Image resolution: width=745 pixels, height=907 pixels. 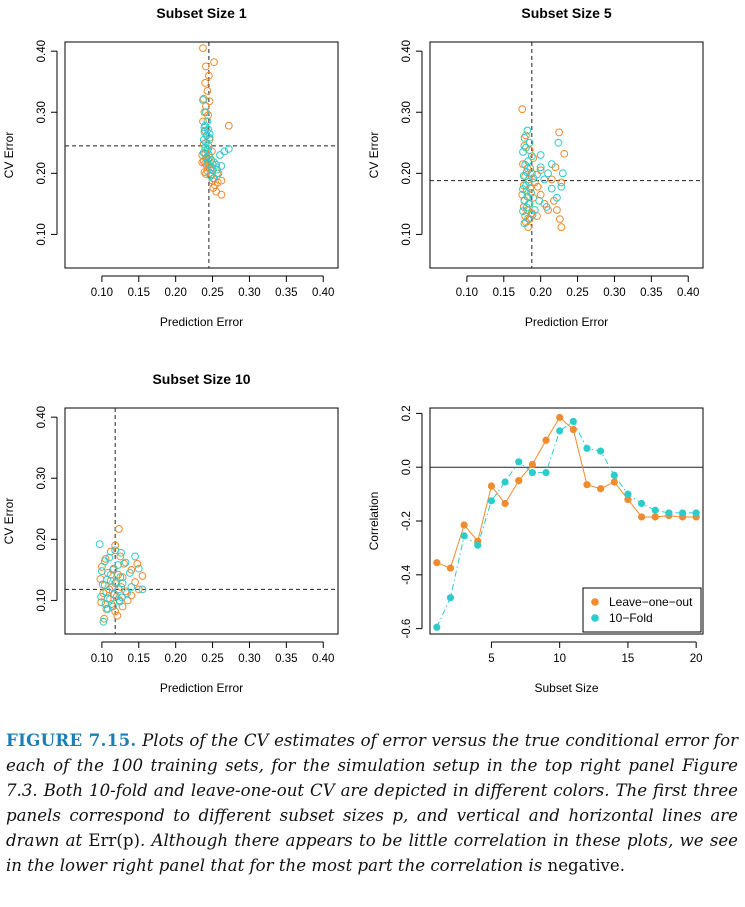 I want to click on y-tick-label: -0.4, so click(x=407, y=574).